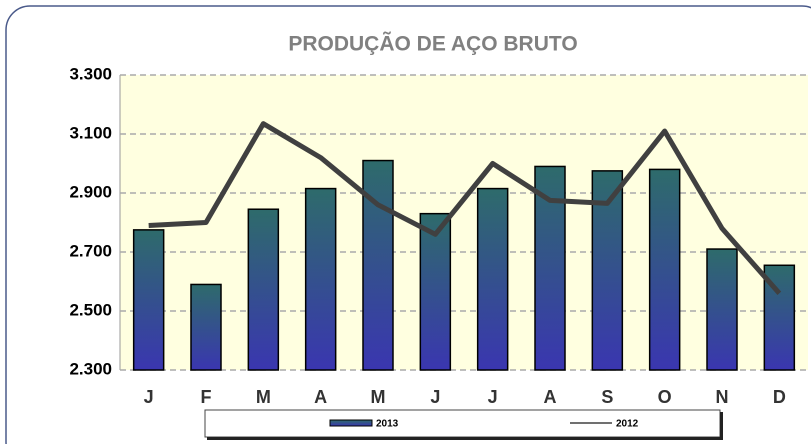  Describe the element at coordinates (387, 424) in the screenshot. I see `legend-label: 2013` at that location.